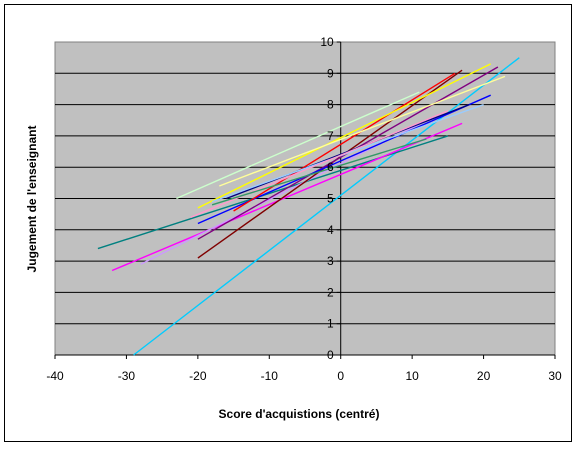 Image resolution: width=576 pixels, height=451 pixels. Describe the element at coordinates (330, 355) in the screenshot. I see `y-tick-label: 0` at that location.